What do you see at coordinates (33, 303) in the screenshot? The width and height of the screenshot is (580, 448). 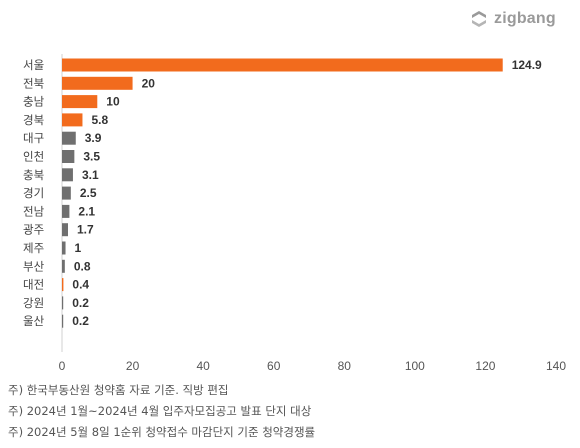 I see `category-label: 강원` at bounding box center [33, 303].